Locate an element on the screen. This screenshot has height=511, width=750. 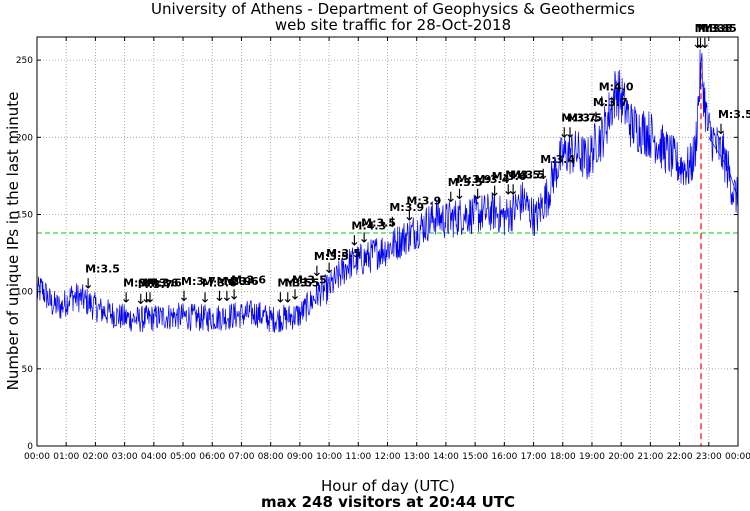
x-tick-label: 03:00 is located at coordinates (125, 457).